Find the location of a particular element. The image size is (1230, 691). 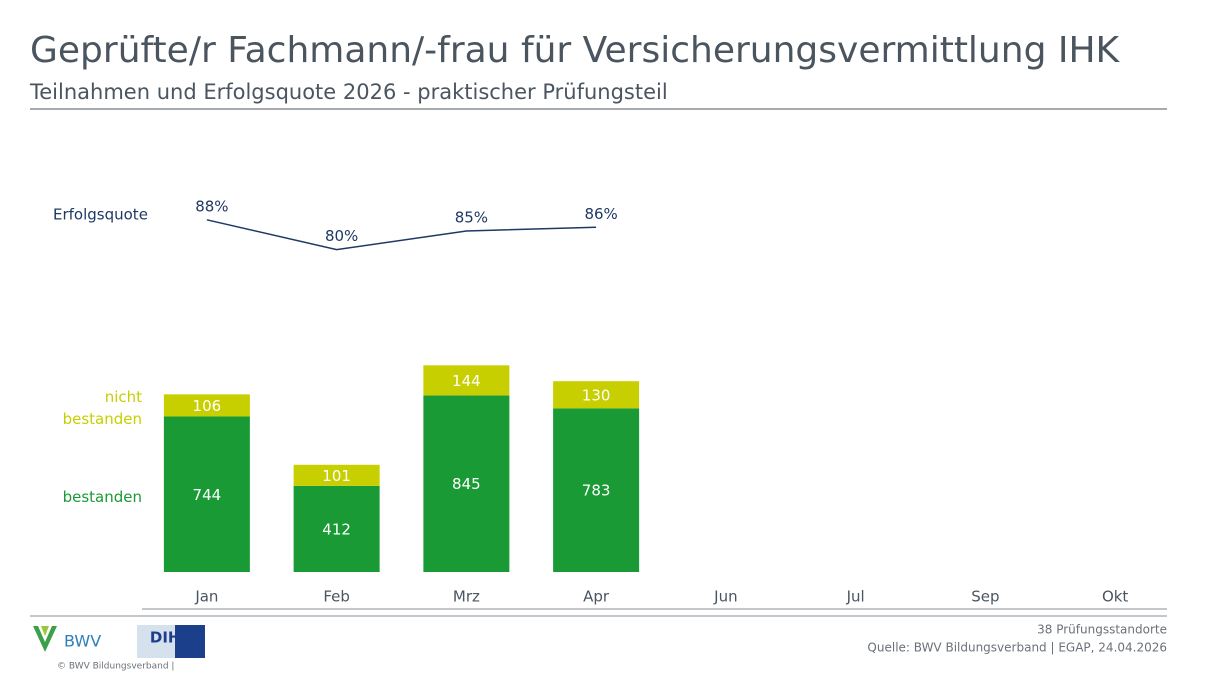

legend-label: nicht bestanden is located at coordinates (102, 408).